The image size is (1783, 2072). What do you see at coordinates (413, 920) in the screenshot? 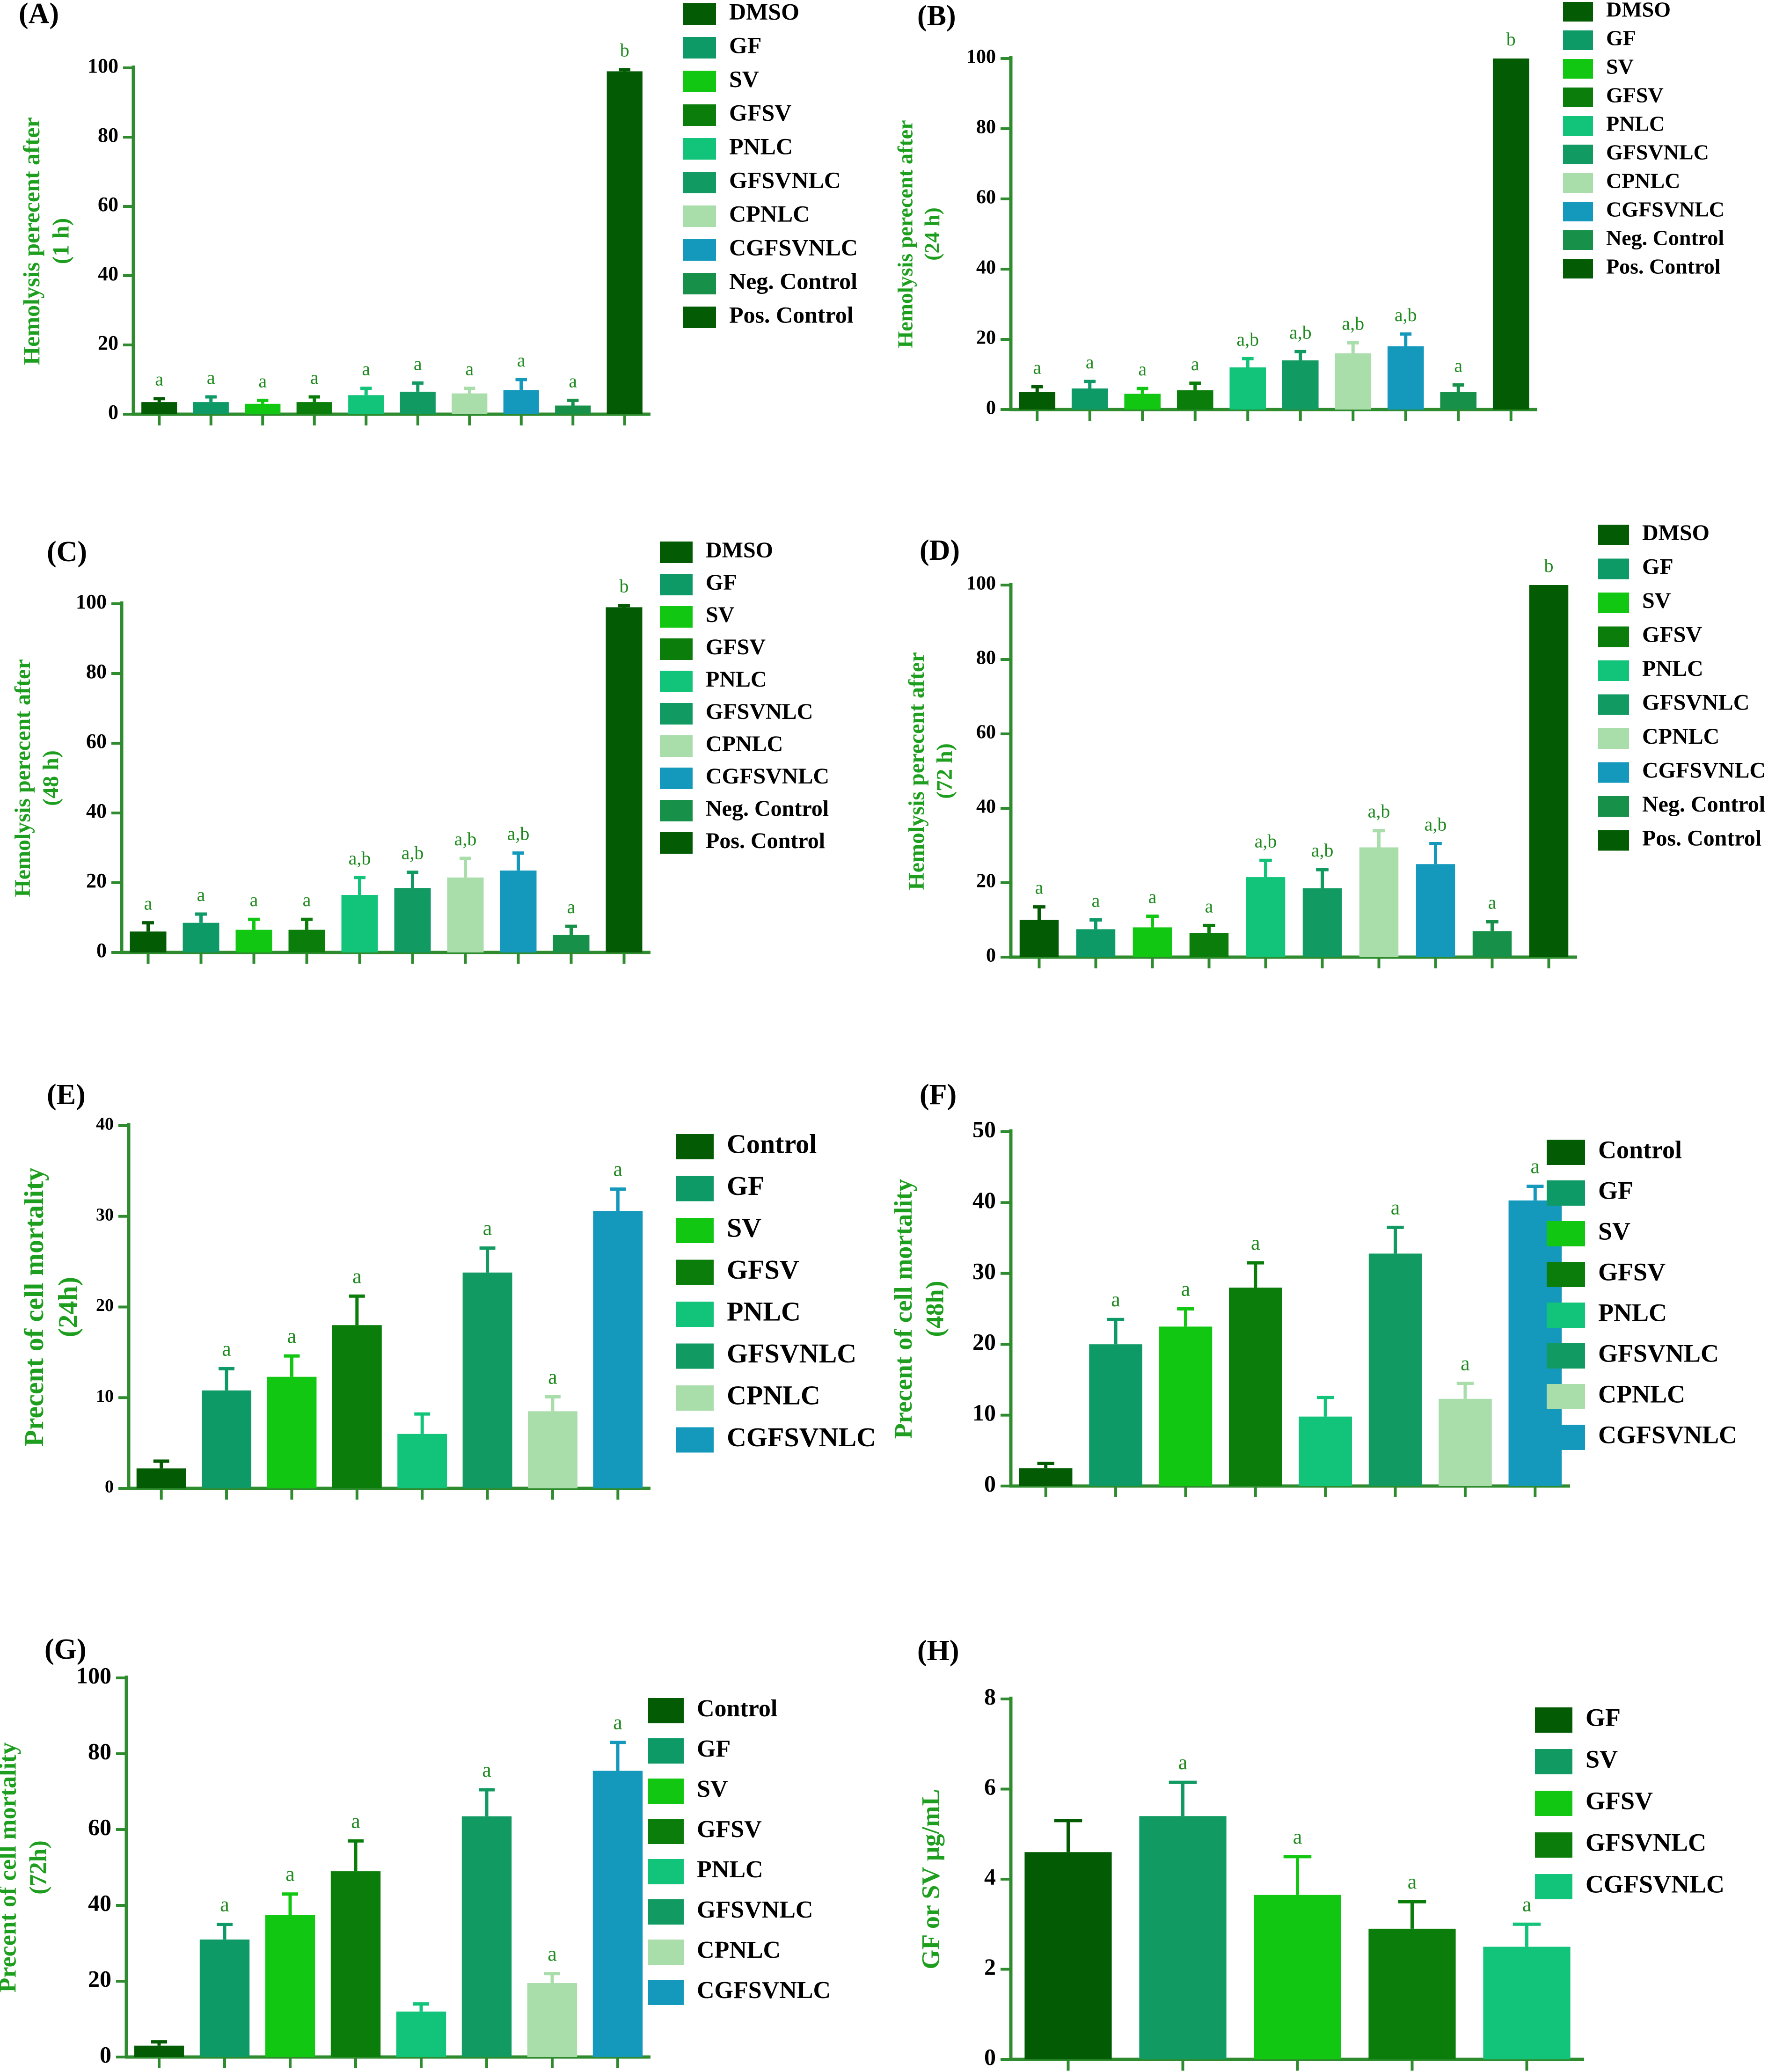
I see `bar-gfsvnlc` at bounding box center [413, 920].